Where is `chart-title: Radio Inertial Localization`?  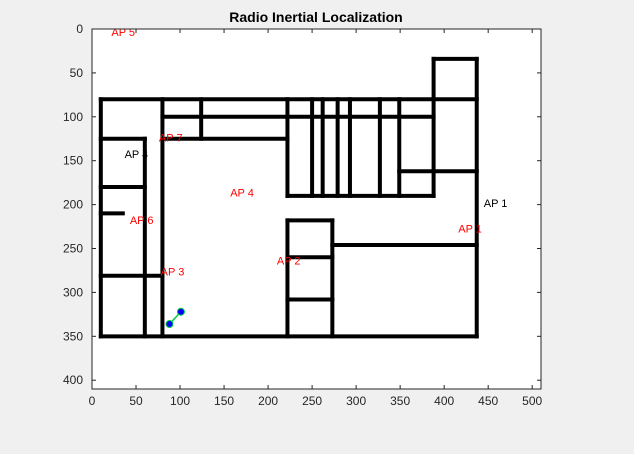
chart-title: Radio Inertial Localization is located at coordinates (315, 17).